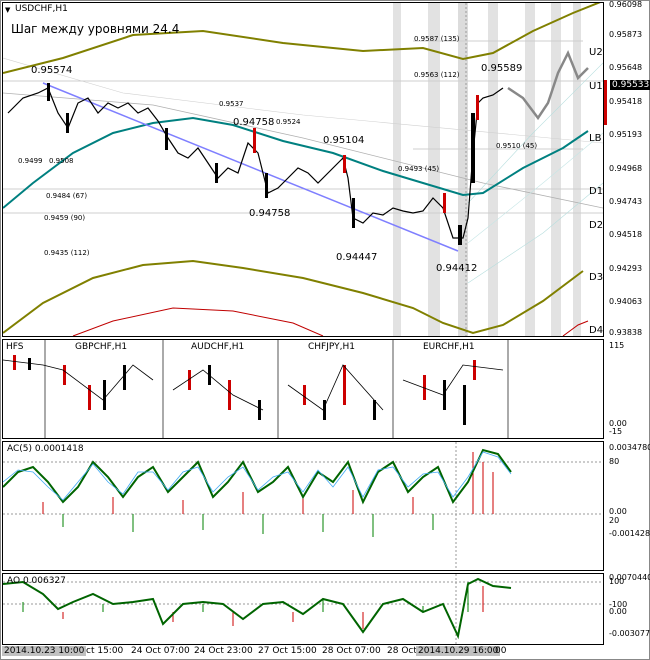  What do you see at coordinates (8, 10) in the screenshot?
I see `collapse-icon: ▼` at bounding box center [8, 10].